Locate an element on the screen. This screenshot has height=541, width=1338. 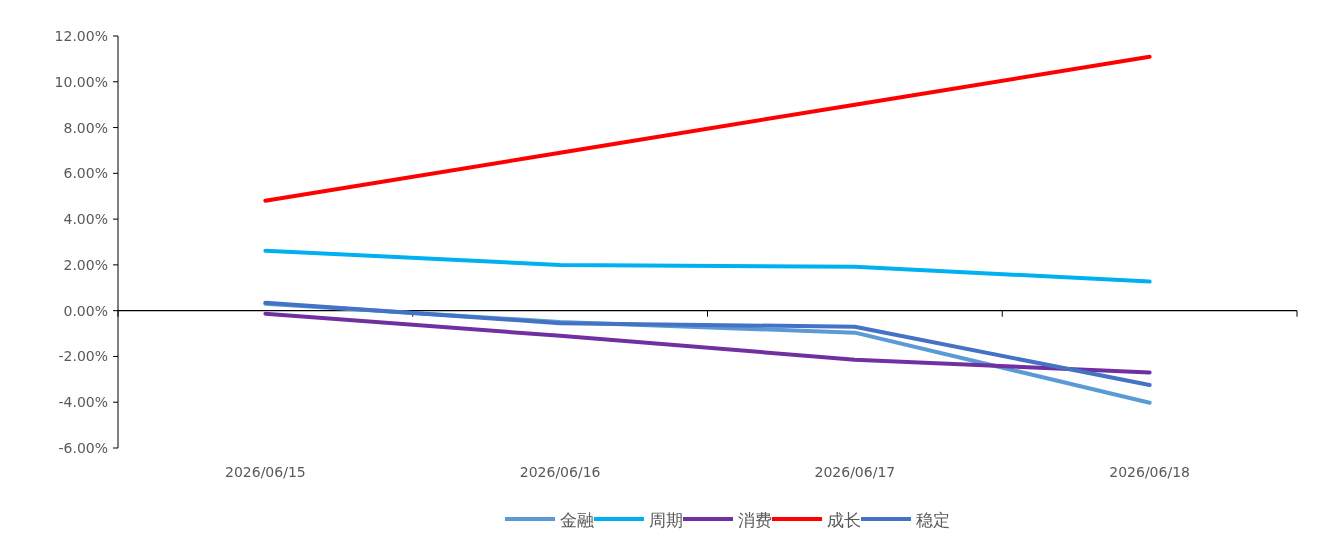
y-tick-label: 6.00% is located at coordinates (85, 173).